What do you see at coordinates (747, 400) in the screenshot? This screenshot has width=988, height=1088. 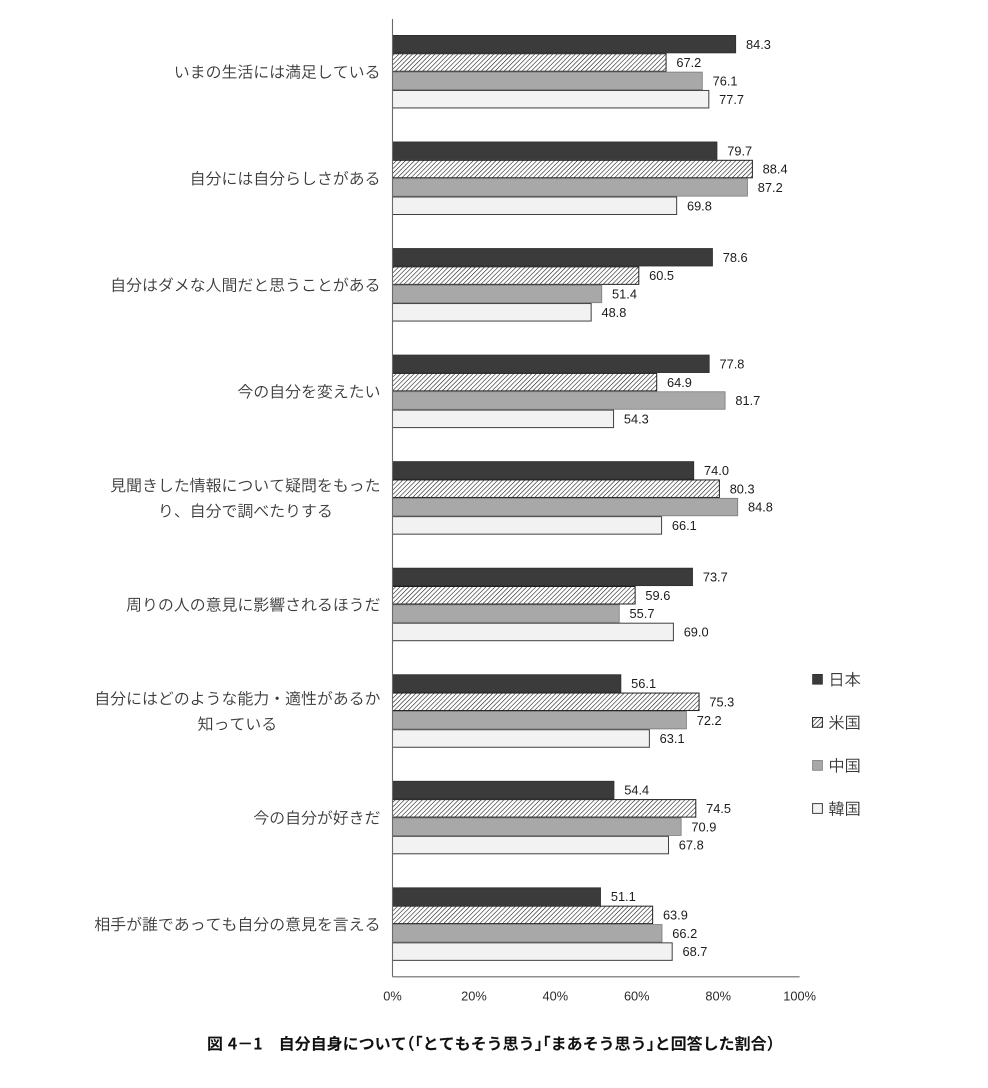 I see `svg-text: 81.7` at bounding box center [747, 400].